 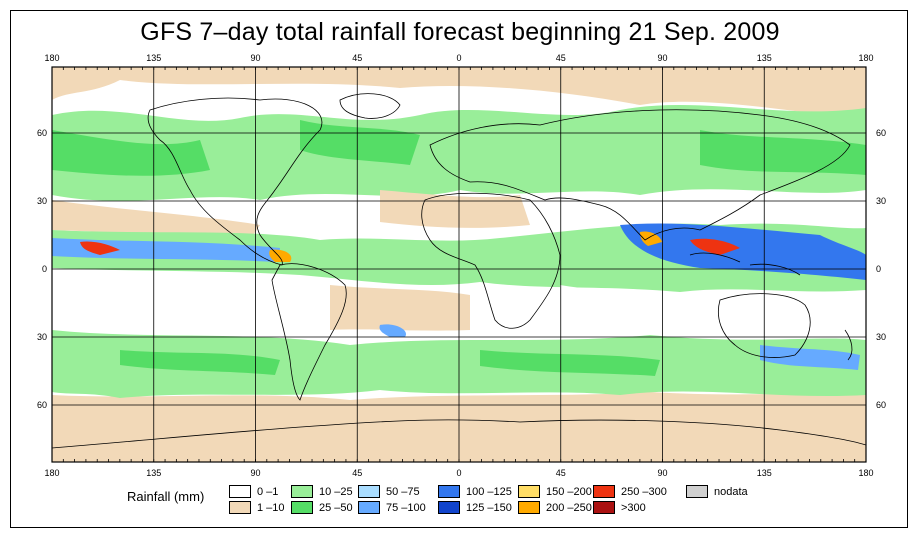 I want to click on legend-label: 250 –300, so click(x=644, y=491).